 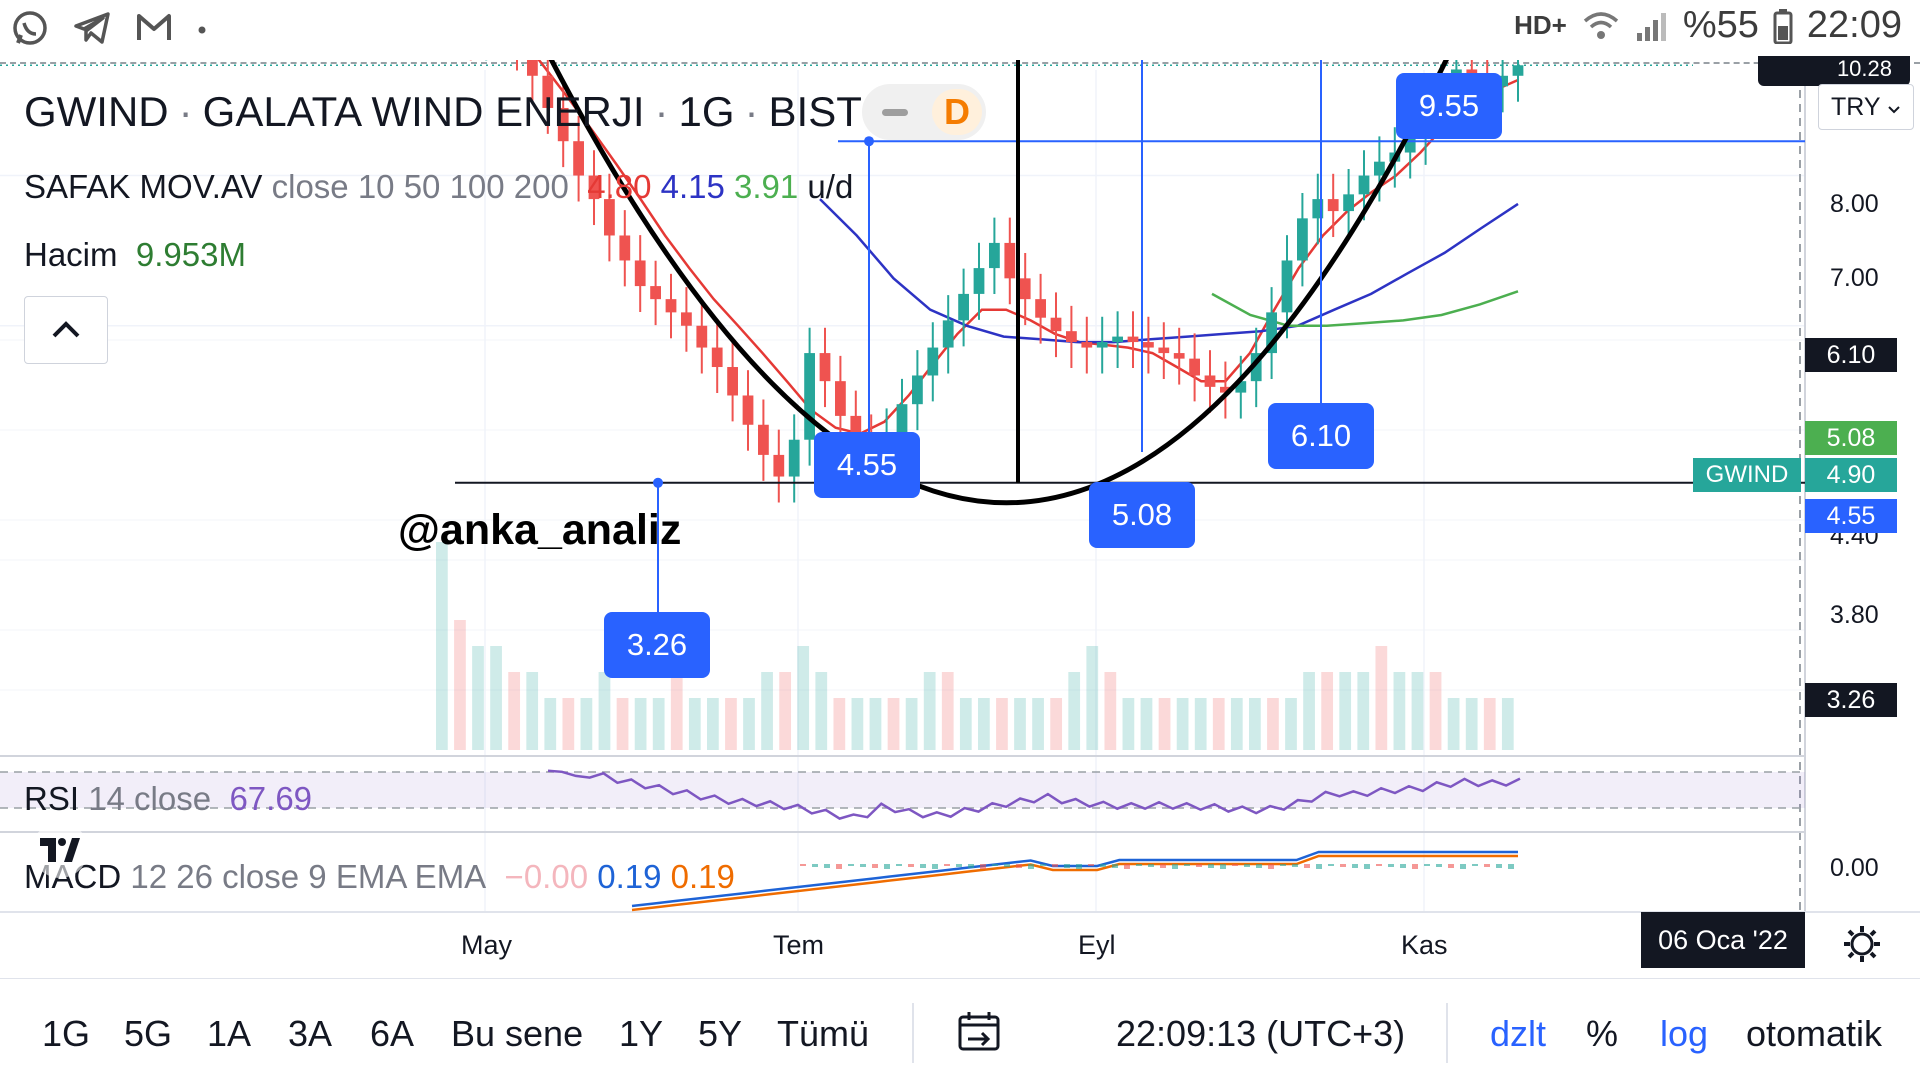 I want to click on rsi-name: RSI, so click(x=52, y=798).